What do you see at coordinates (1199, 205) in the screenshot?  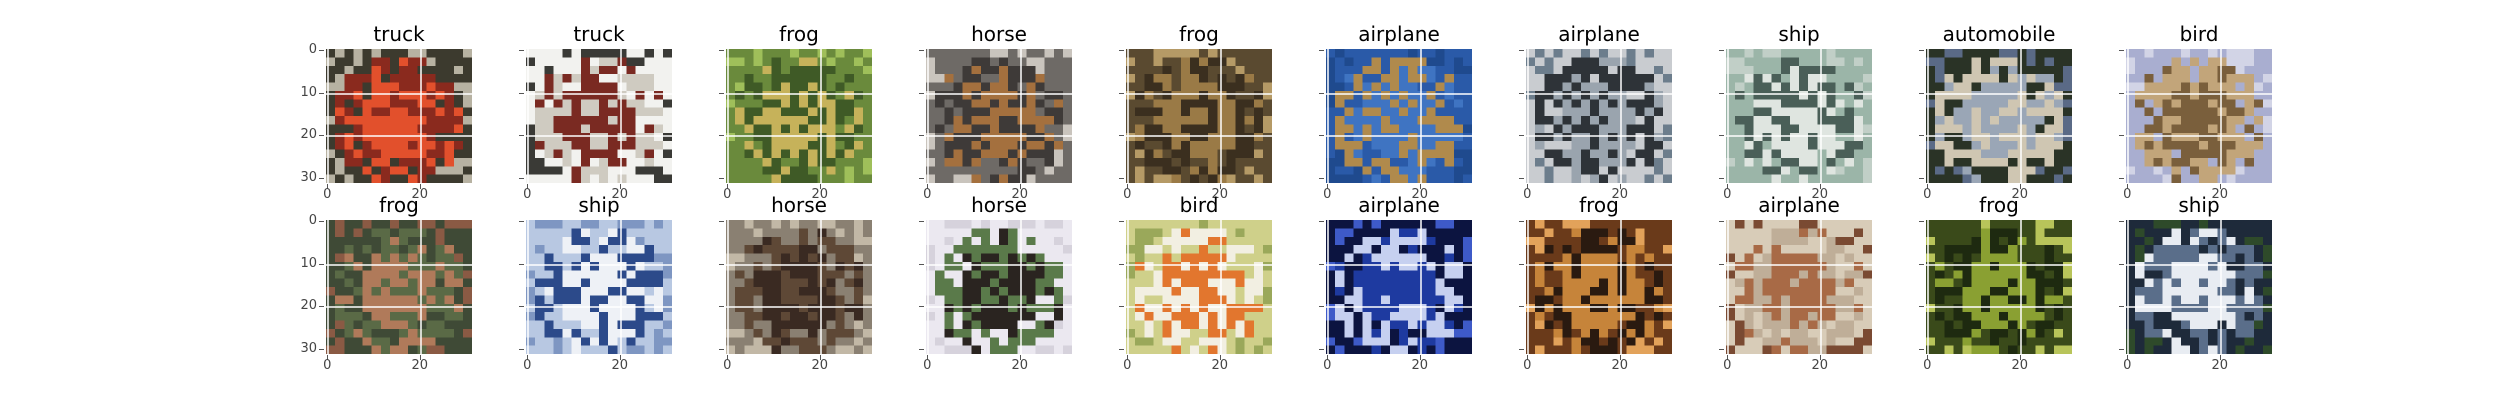 I see `panel-title: bird` at bounding box center [1199, 205].